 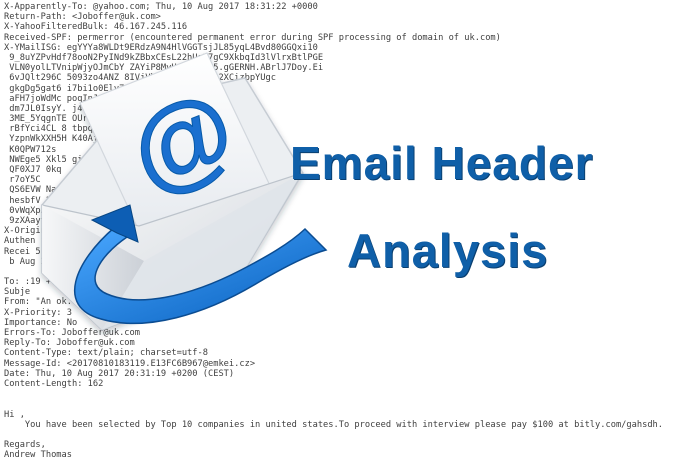 What do you see at coordinates (442, 163) in the screenshot?
I see `page-title-line-1: Email Header` at bounding box center [442, 163].